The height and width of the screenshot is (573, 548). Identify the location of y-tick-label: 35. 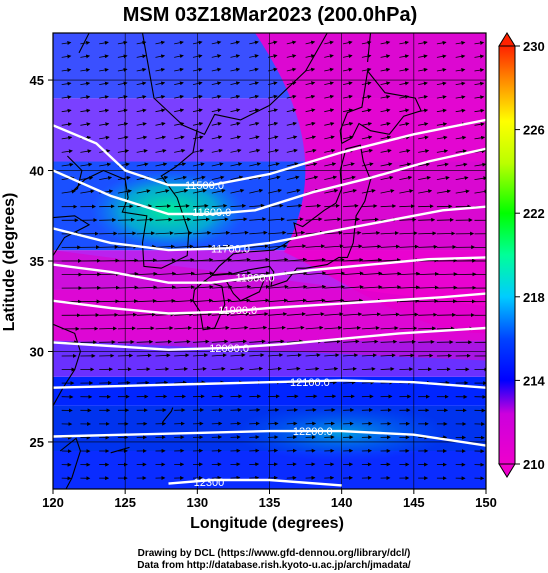
(37, 261).